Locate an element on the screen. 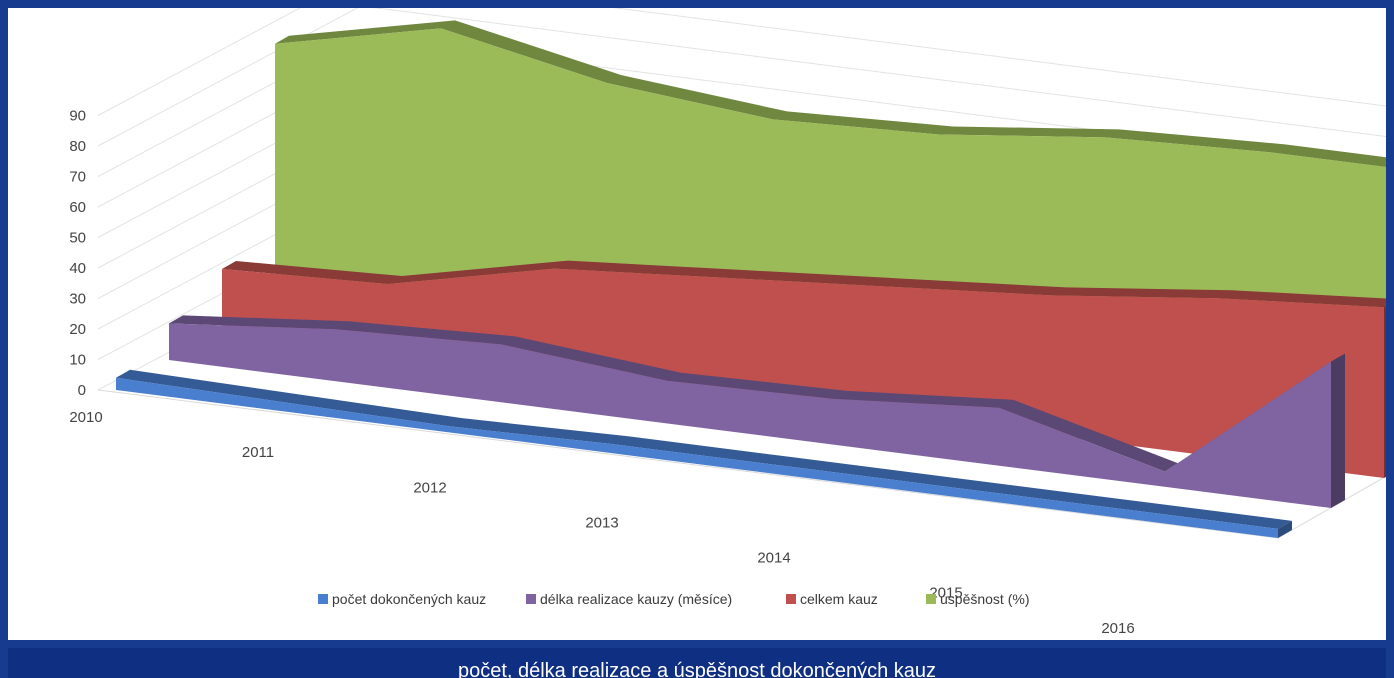  x-tick-label: 2010 is located at coordinates (85, 417).